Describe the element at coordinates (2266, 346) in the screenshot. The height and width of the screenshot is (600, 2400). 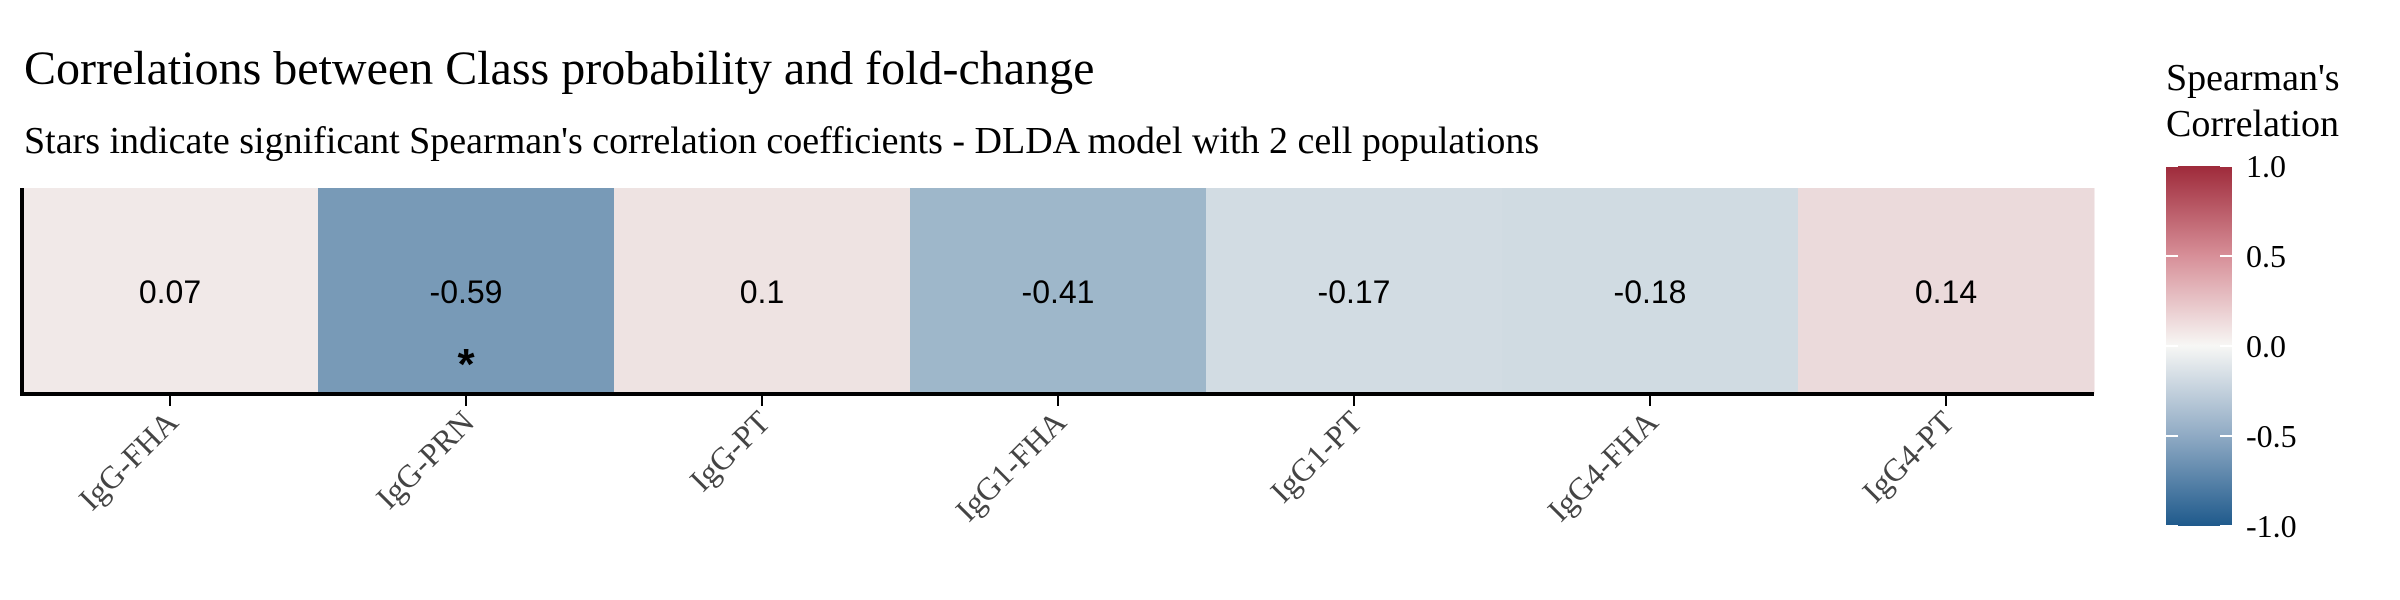
I see `legend-tick-label: 0.0` at that location.